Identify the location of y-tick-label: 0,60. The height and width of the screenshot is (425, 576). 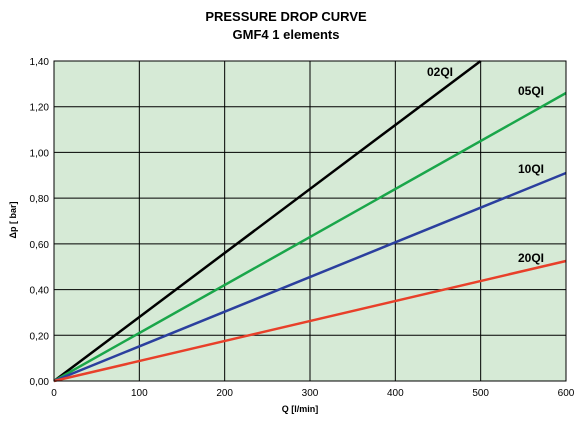
(40, 245).